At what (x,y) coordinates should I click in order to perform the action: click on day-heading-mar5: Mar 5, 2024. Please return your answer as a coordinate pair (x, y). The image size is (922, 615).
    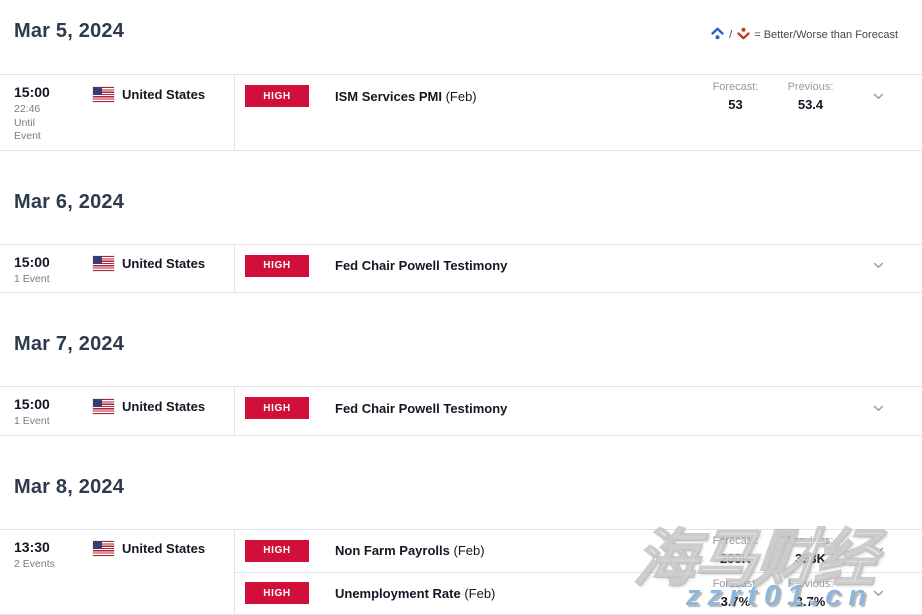
    Looking at the image, I should click on (69, 31).